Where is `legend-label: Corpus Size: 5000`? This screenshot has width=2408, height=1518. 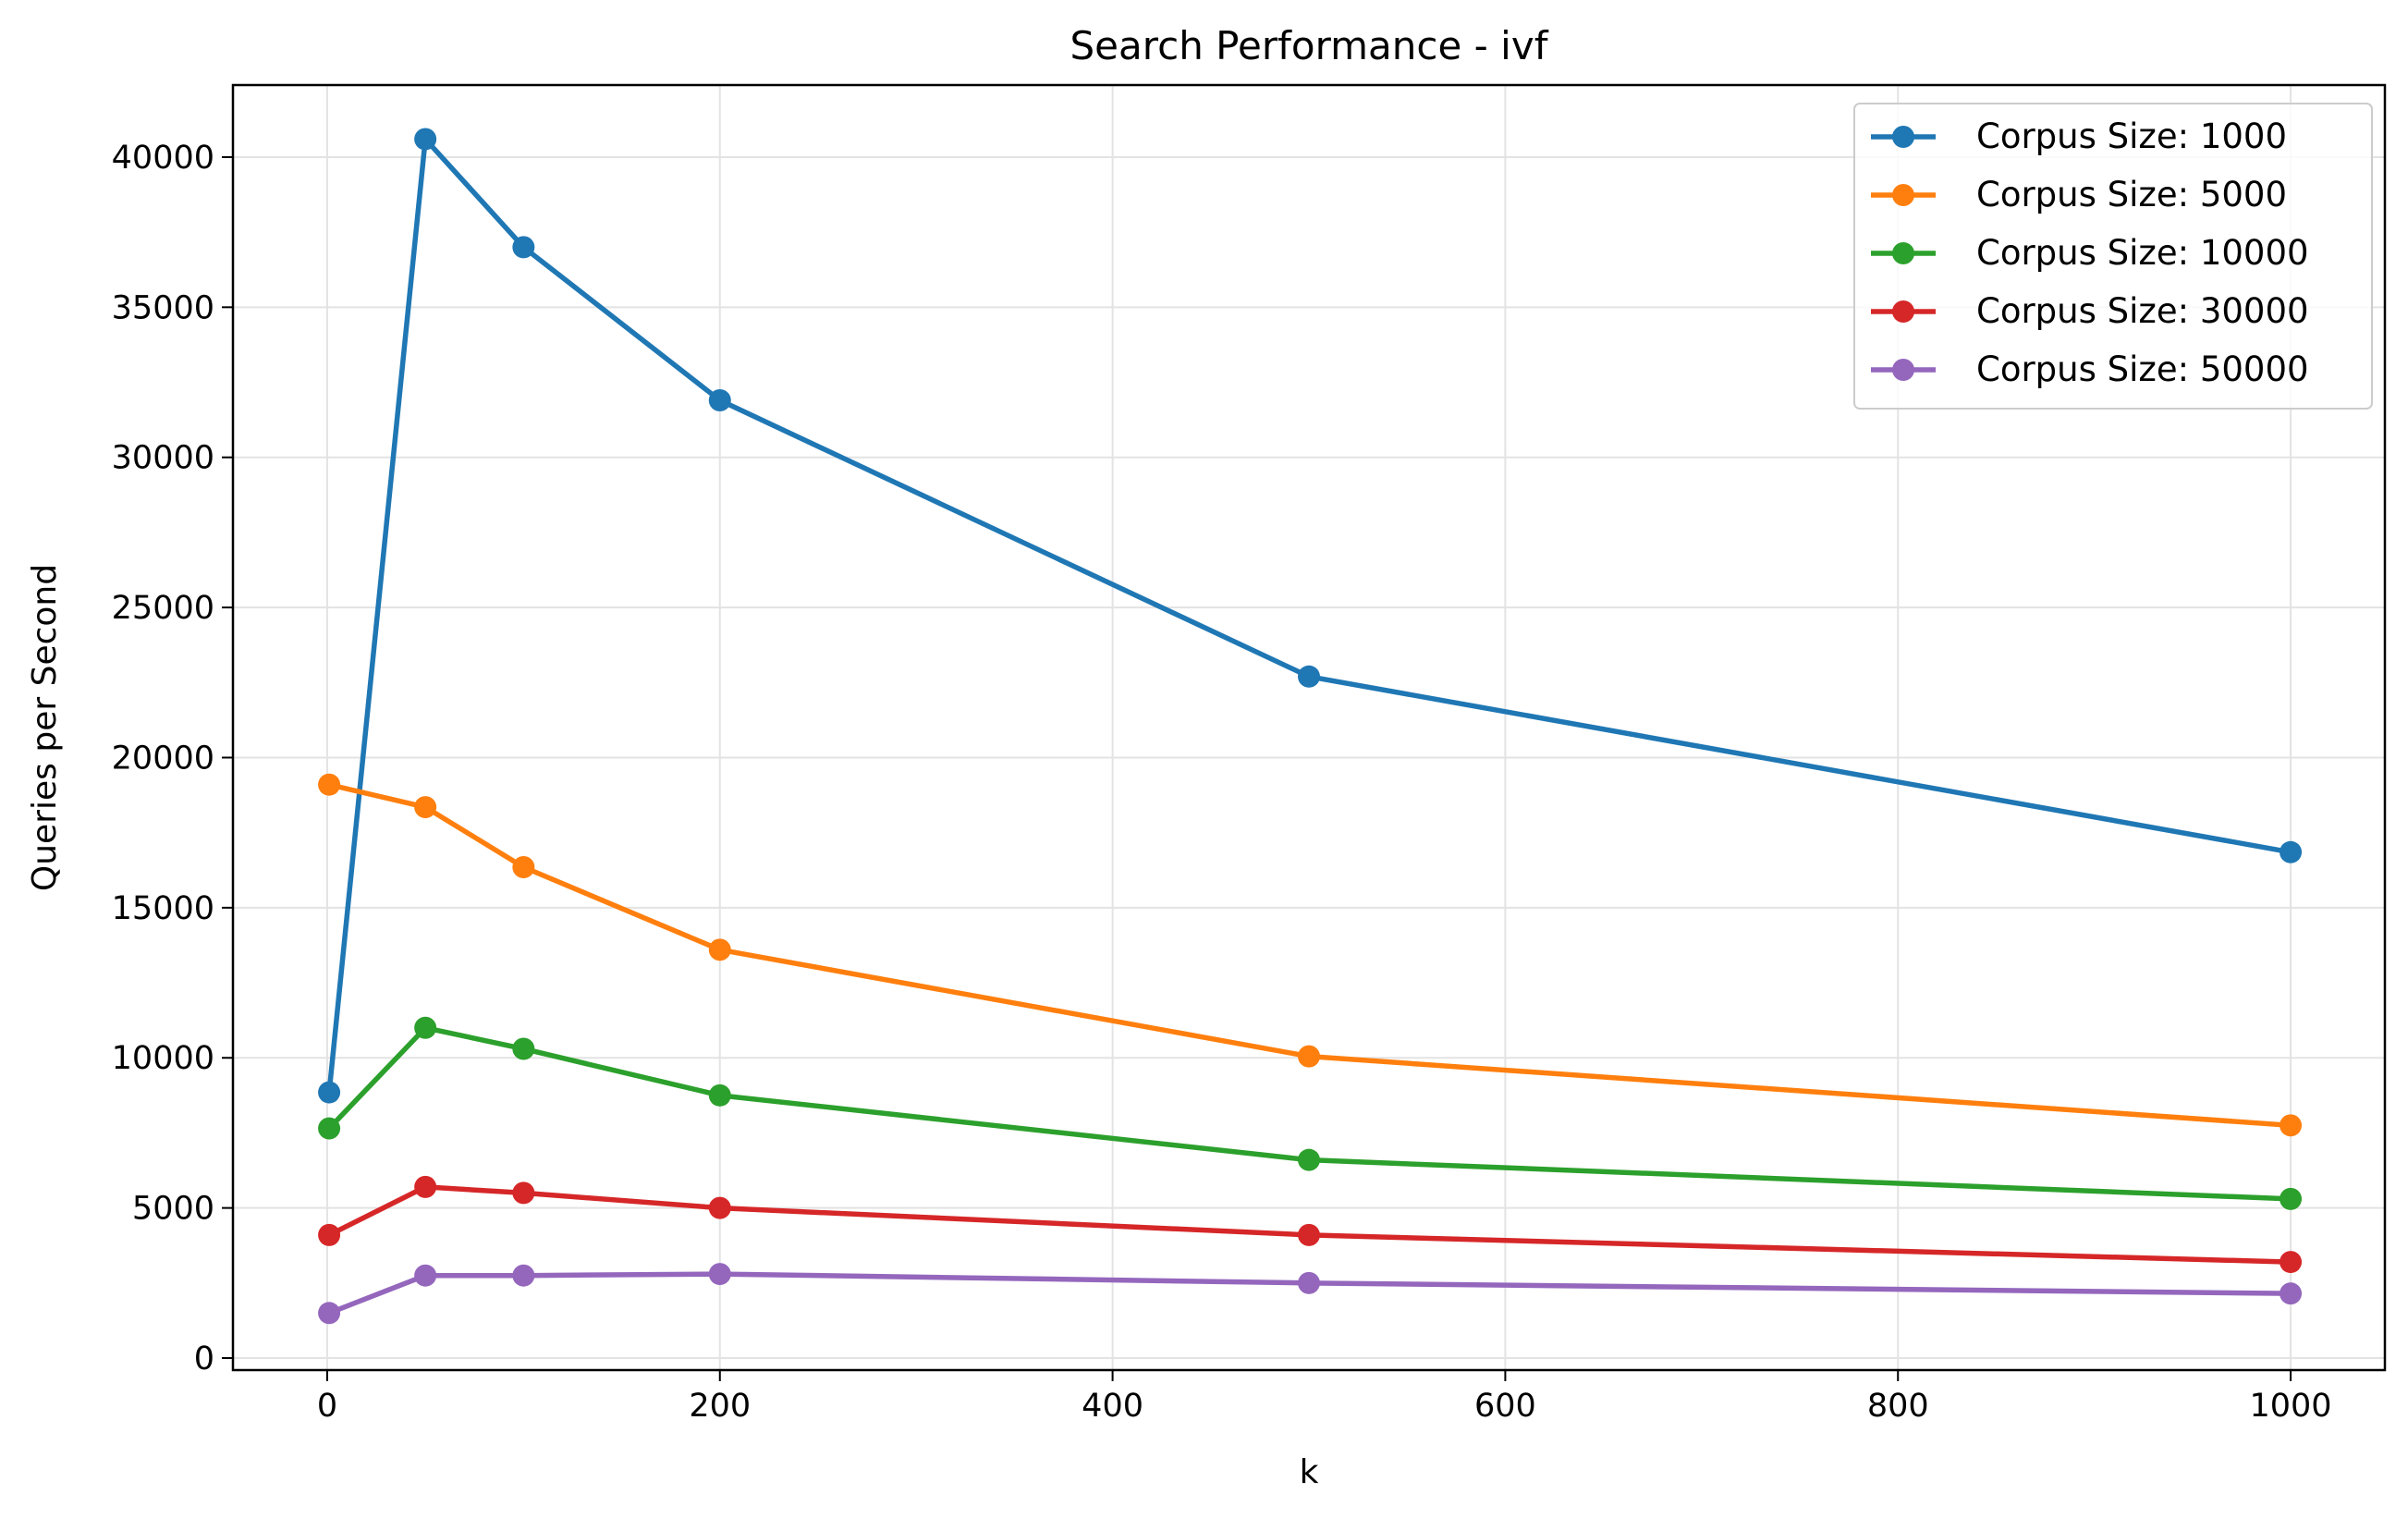
legend-label: Corpus Size: 5000 is located at coordinates (2131, 194).